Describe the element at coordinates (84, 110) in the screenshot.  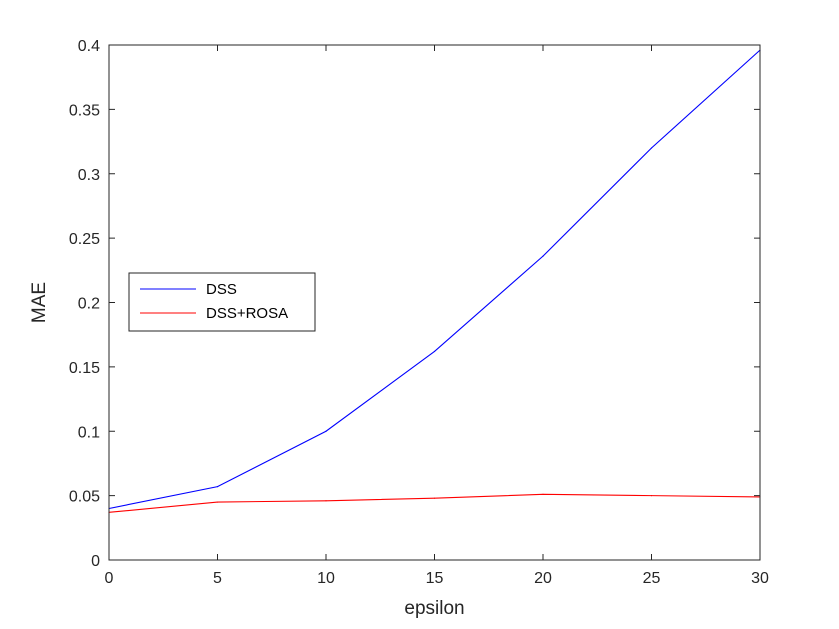
I see `y-tick-label: 0.35` at that location.